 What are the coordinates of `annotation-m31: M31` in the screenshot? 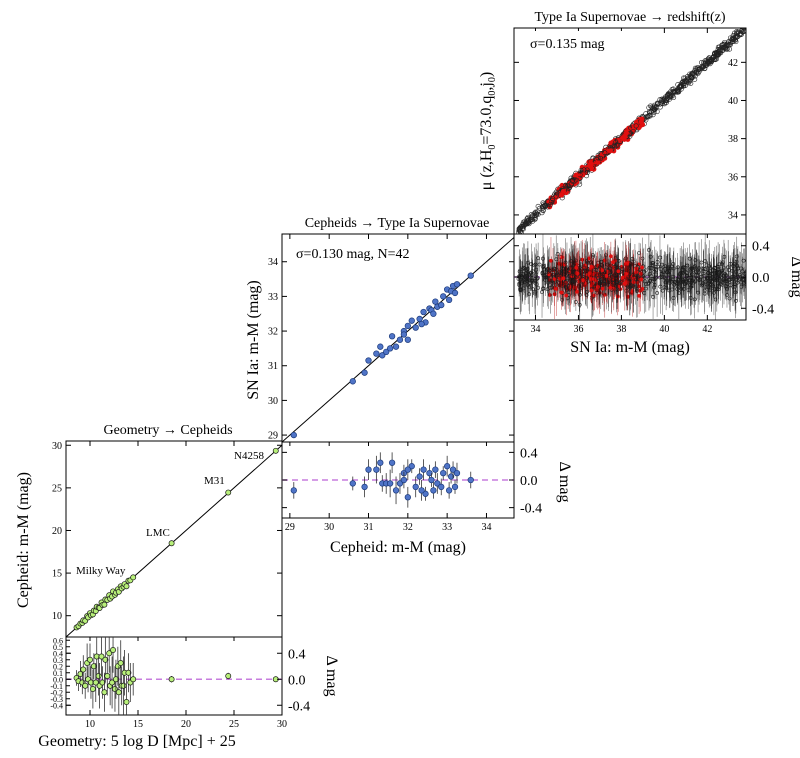 It's located at (214, 481).